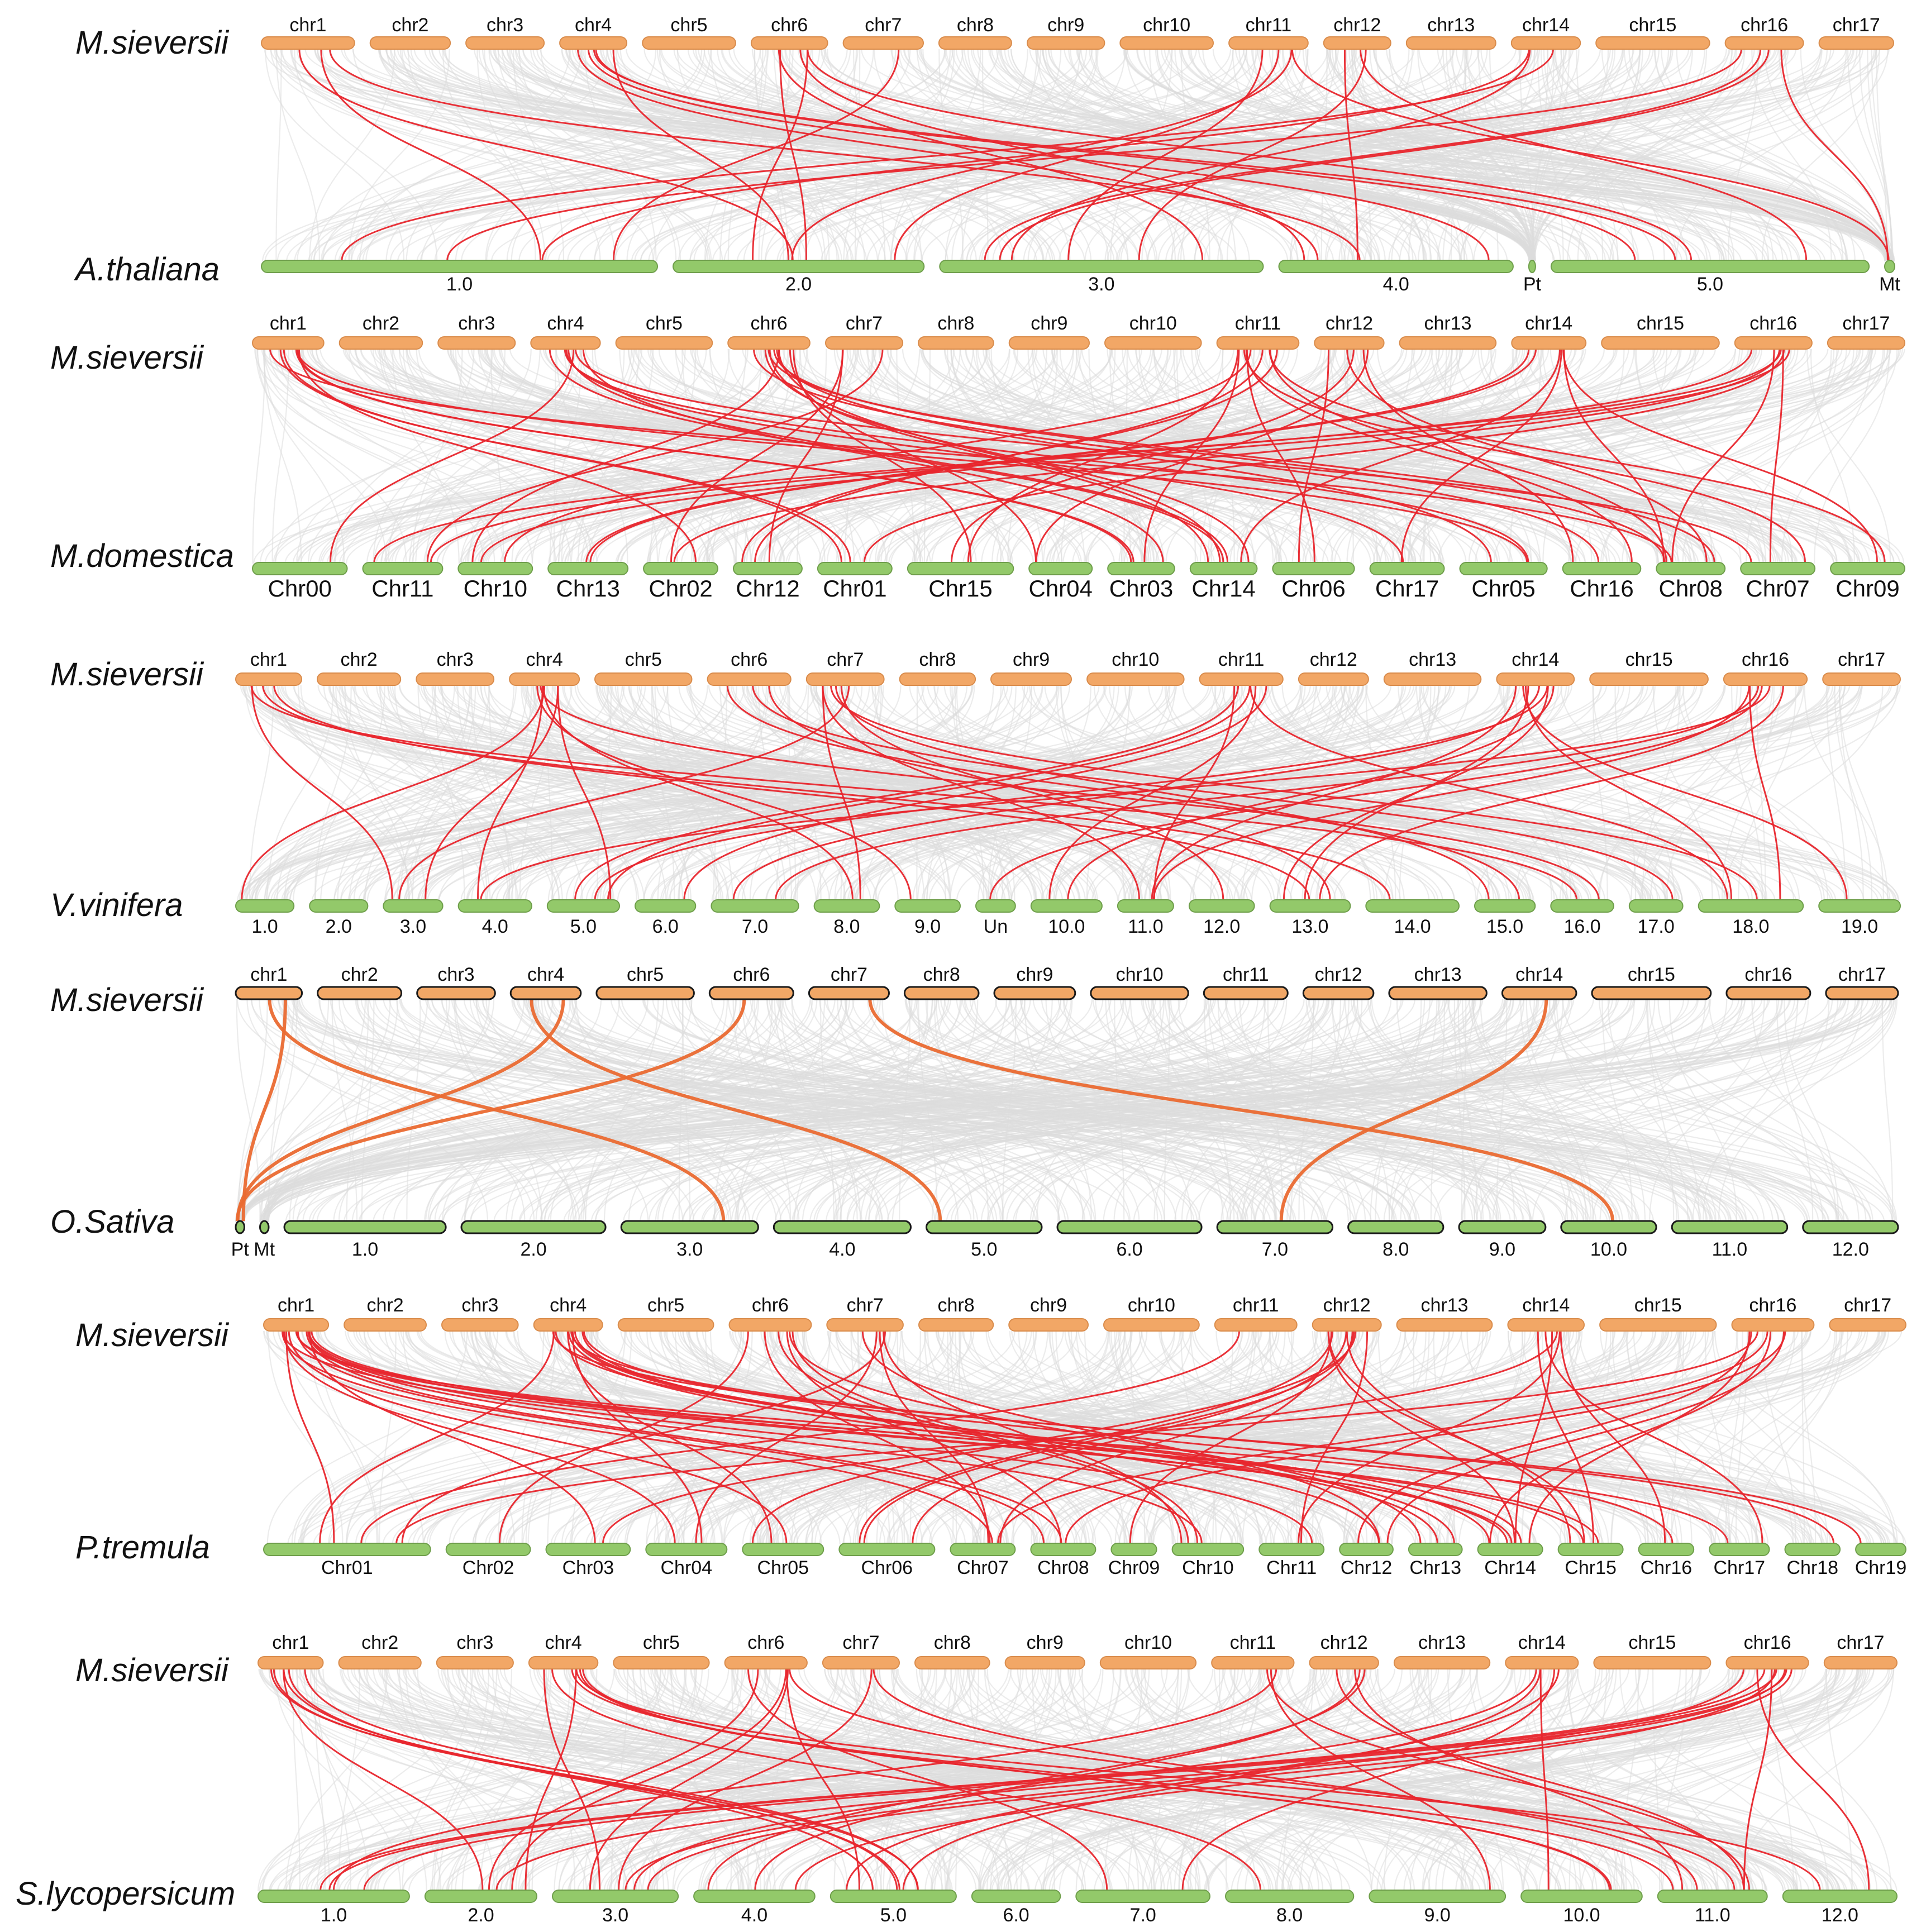 Image resolution: width=1926 pixels, height=1932 pixels. I want to click on chromosome-Chr10, so click(495, 569).